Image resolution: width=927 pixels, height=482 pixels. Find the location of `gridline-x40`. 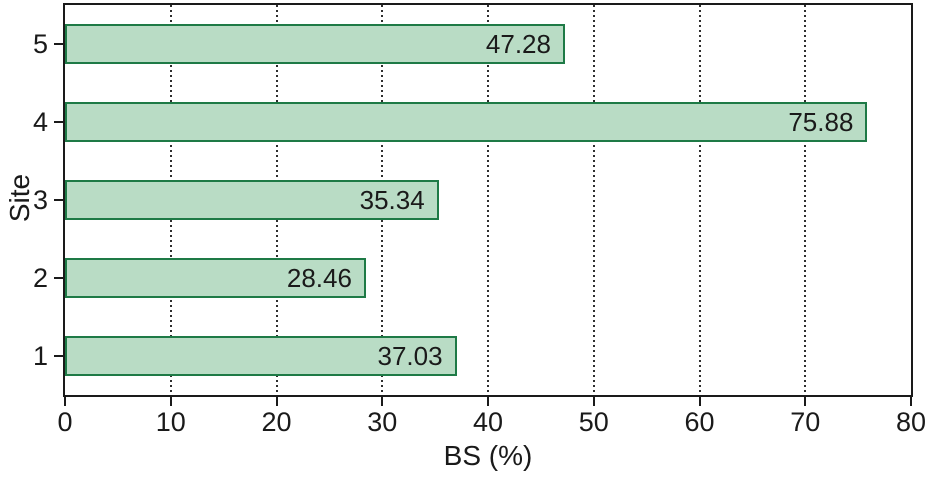

gridline-x40 is located at coordinates (488, 200).